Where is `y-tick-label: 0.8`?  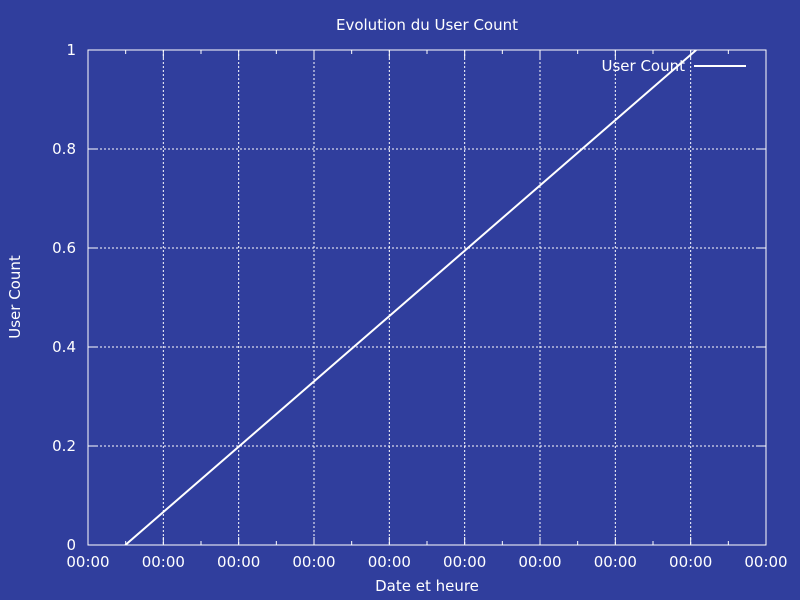
y-tick-label: 0.8 is located at coordinates (64, 149).